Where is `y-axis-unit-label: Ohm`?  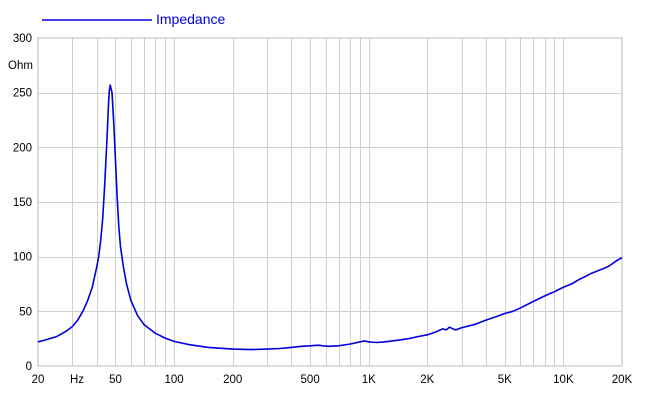 y-axis-unit-label: Ohm is located at coordinates (20, 66).